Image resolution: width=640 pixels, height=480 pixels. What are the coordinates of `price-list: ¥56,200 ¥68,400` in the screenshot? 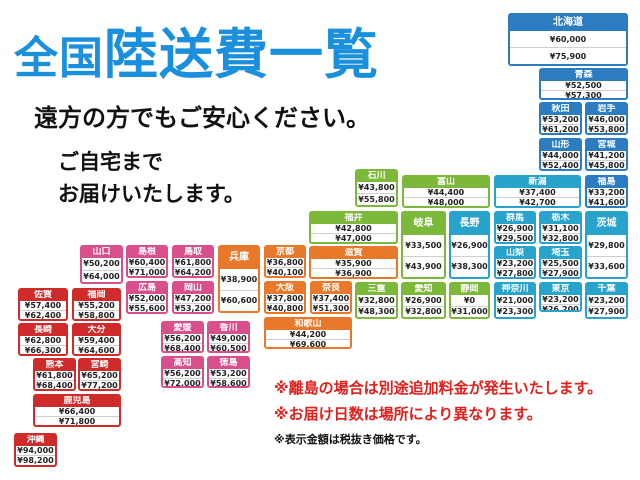 It's located at (182, 342).